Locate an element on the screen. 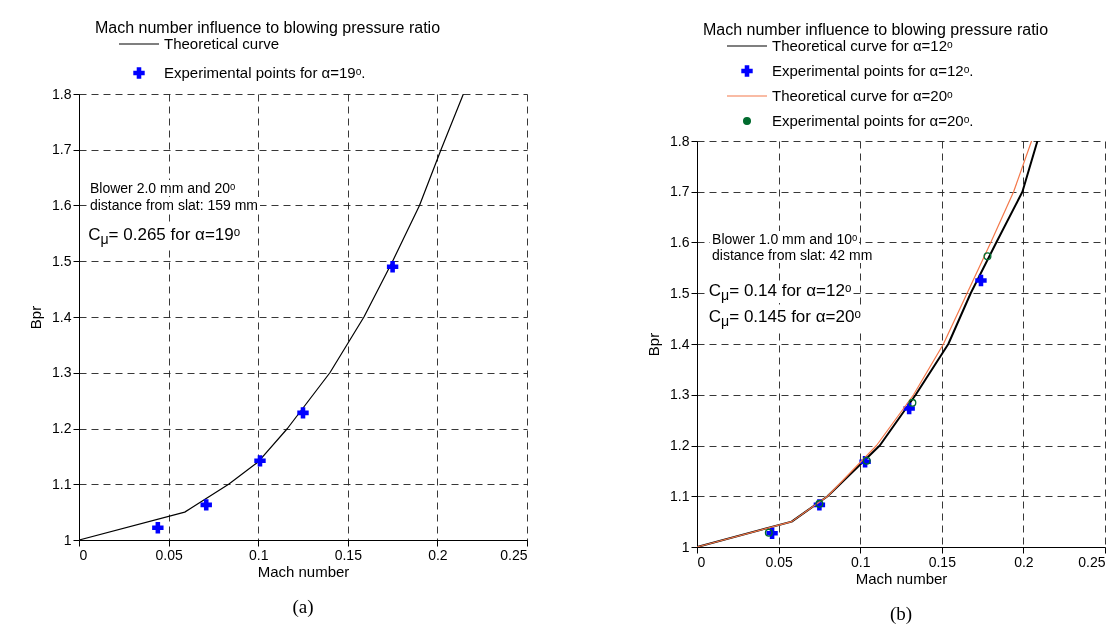 Image resolution: width=1117 pixels, height=630 pixels. annotation: C$_{μ}$= 0.265 for α=19ᵒ is located at coordinates (164, 236).